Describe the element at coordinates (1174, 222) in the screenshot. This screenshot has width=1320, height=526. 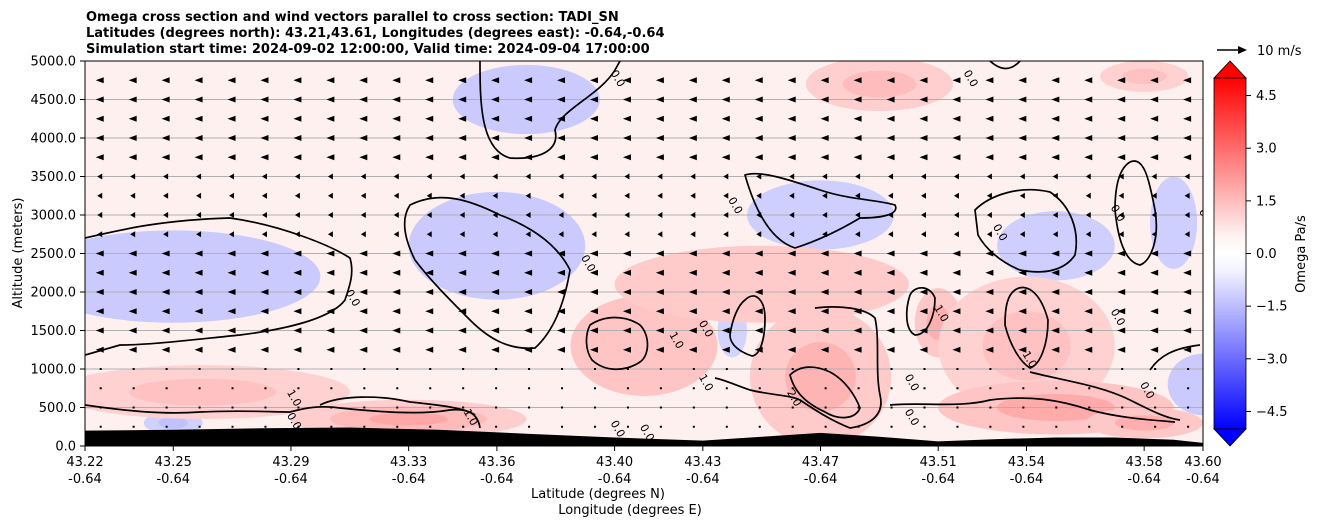
I see `omega-region` at that location.